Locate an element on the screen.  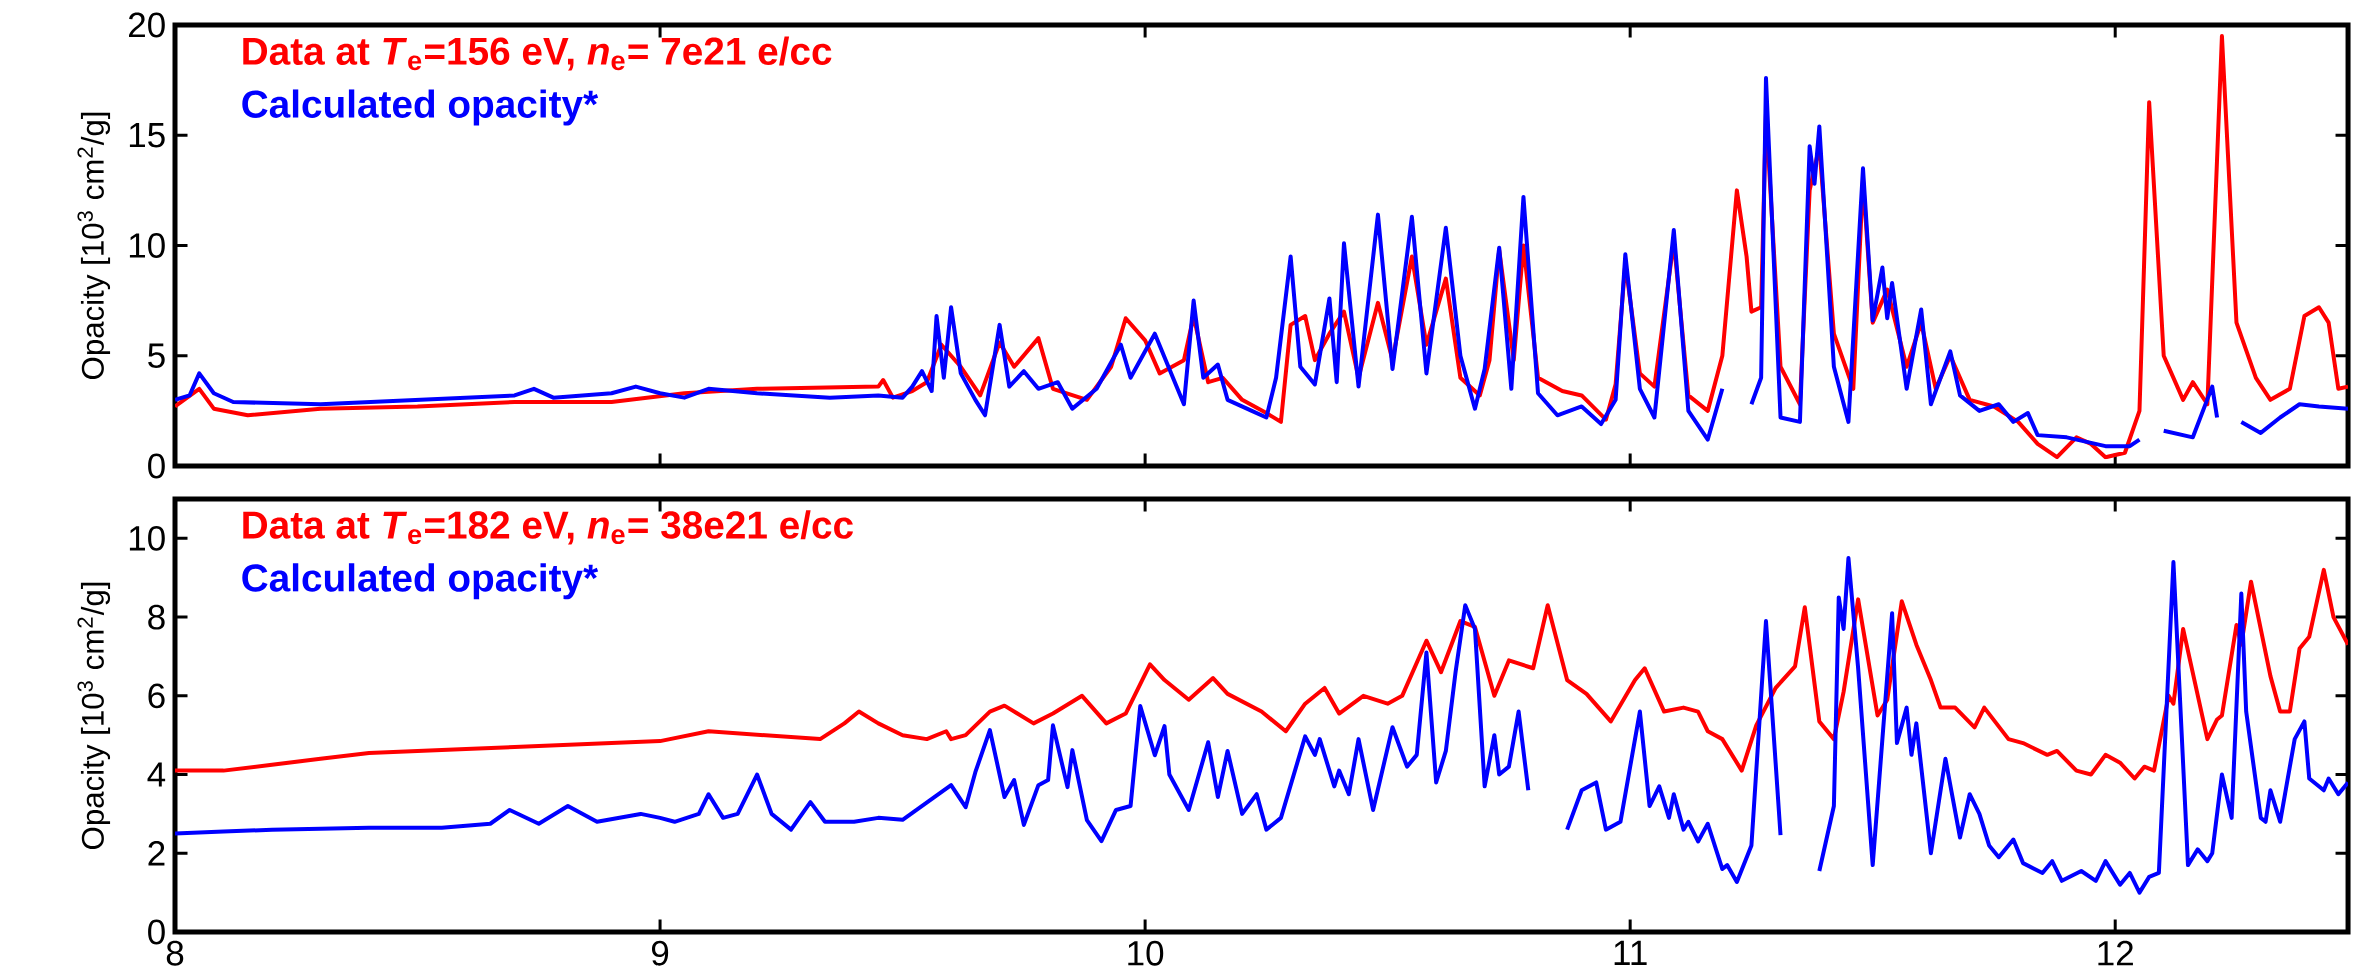
y-tick-label: 8 is located at coordinates (156, 617).